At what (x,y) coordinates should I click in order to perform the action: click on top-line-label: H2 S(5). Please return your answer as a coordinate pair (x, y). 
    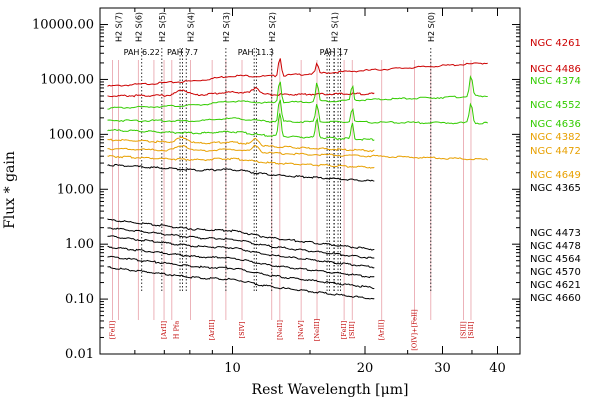
    Looking at the image, I should click on (162, 27).